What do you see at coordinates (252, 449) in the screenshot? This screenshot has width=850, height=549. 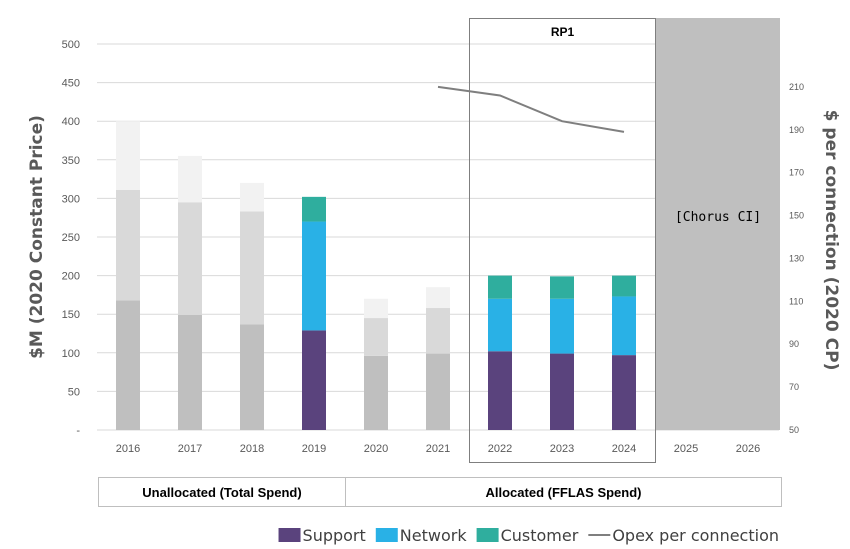 I see `x-tick-label: 2018` at bounding box center [252, 449].